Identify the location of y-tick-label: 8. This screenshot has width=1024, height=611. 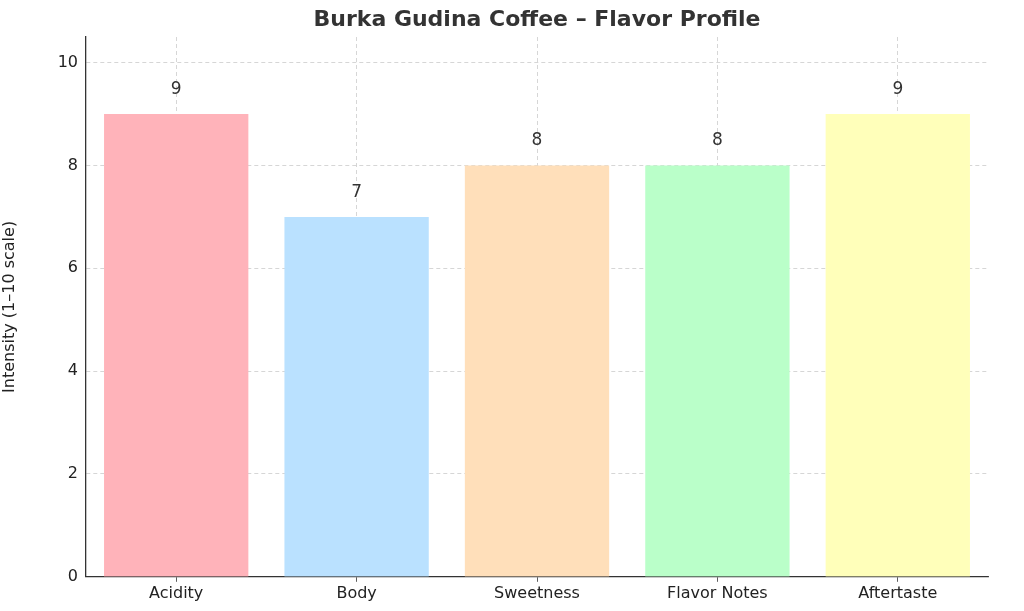
(72, 164).